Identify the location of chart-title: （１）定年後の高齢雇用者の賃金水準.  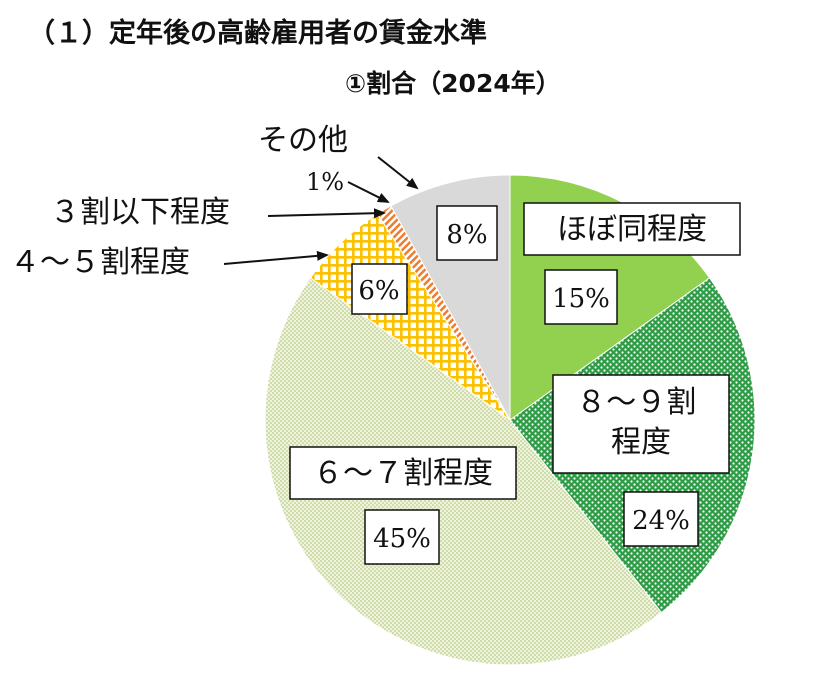
(257, 33).